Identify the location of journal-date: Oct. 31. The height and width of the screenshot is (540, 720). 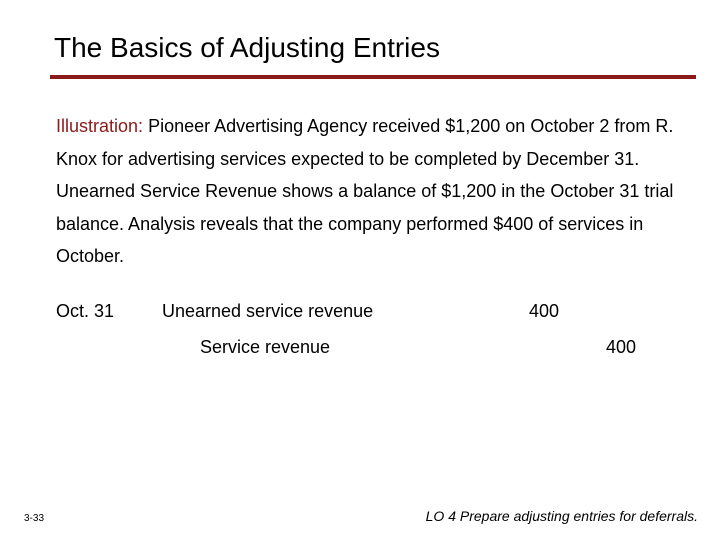
(85, 311).